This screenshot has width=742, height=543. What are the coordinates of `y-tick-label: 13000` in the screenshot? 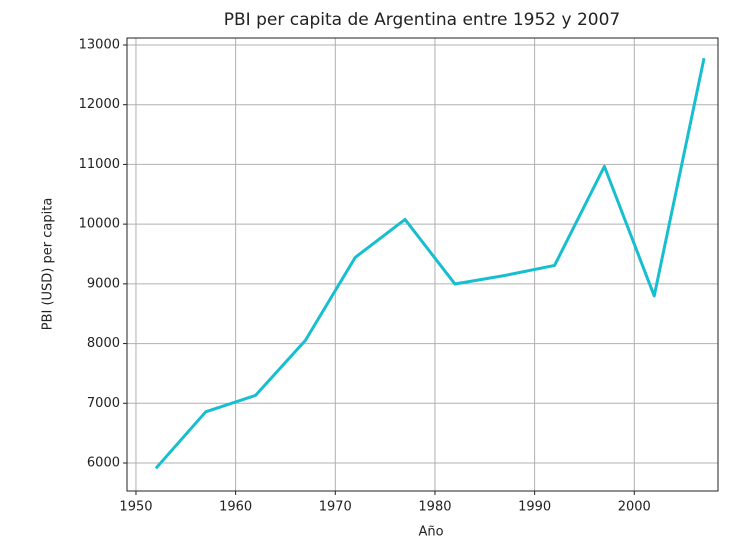 It's located at (99, 44).